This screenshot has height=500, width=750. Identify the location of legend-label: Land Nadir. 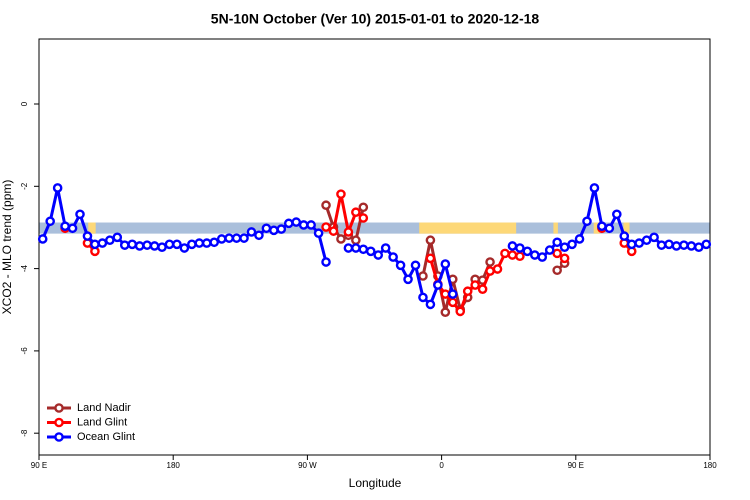
(104, 408).